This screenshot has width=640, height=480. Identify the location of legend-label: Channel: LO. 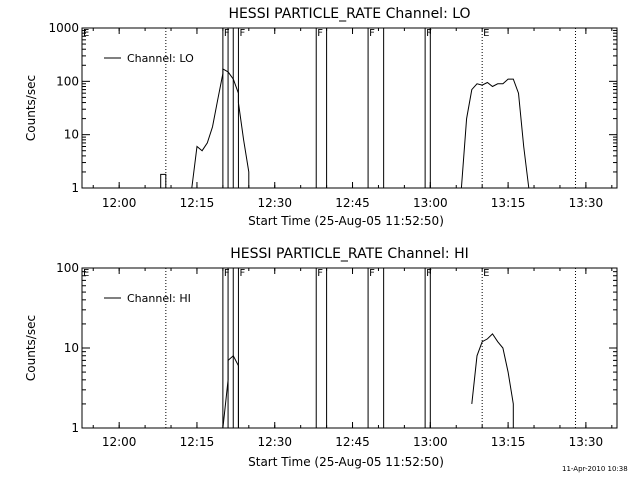
(160, 58).